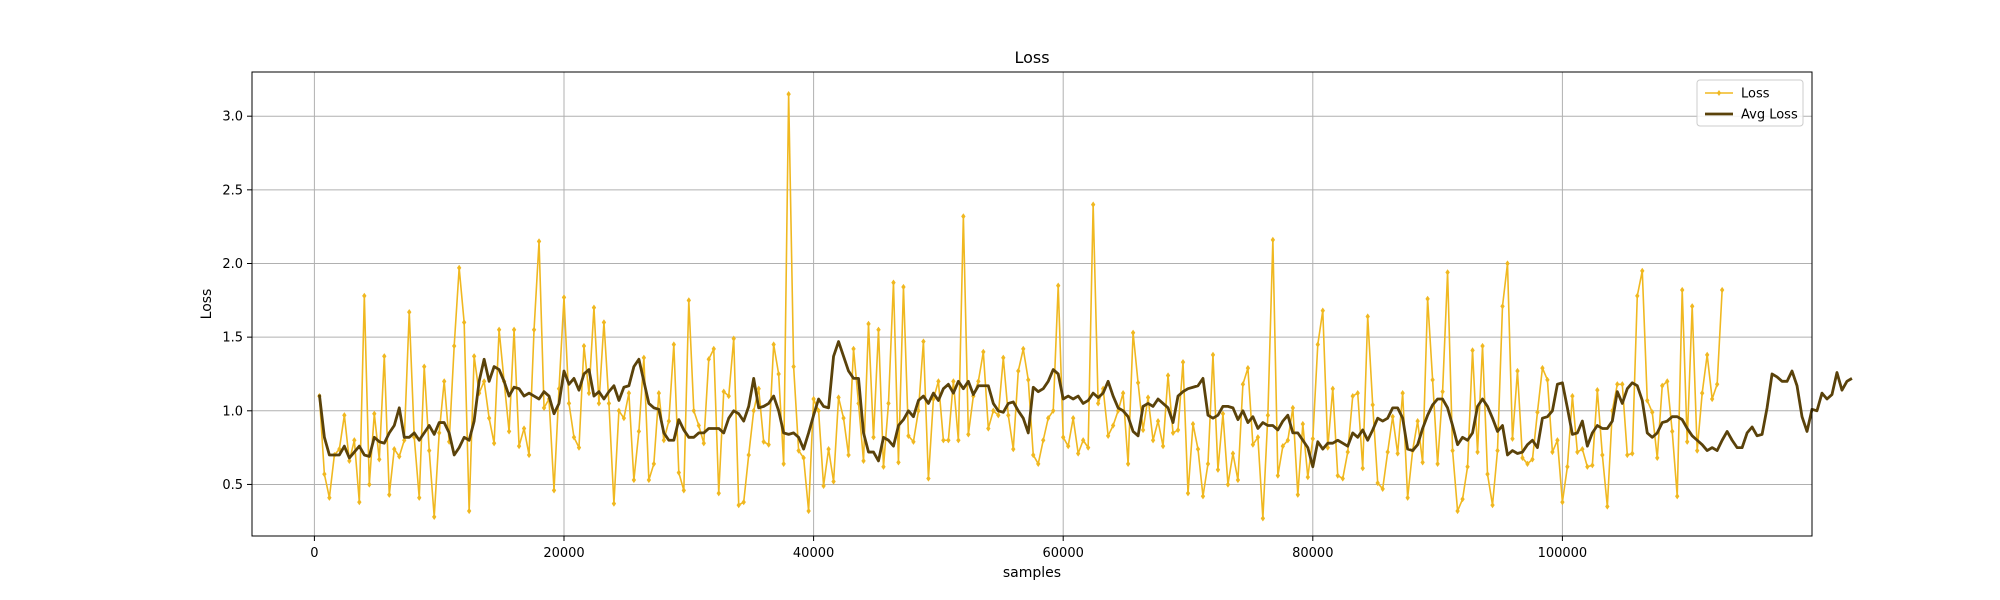  What do you see at coordinates (314, 553) in the screenshot?
I see `x-tick-label: 0` at bounding box center [314, 553].